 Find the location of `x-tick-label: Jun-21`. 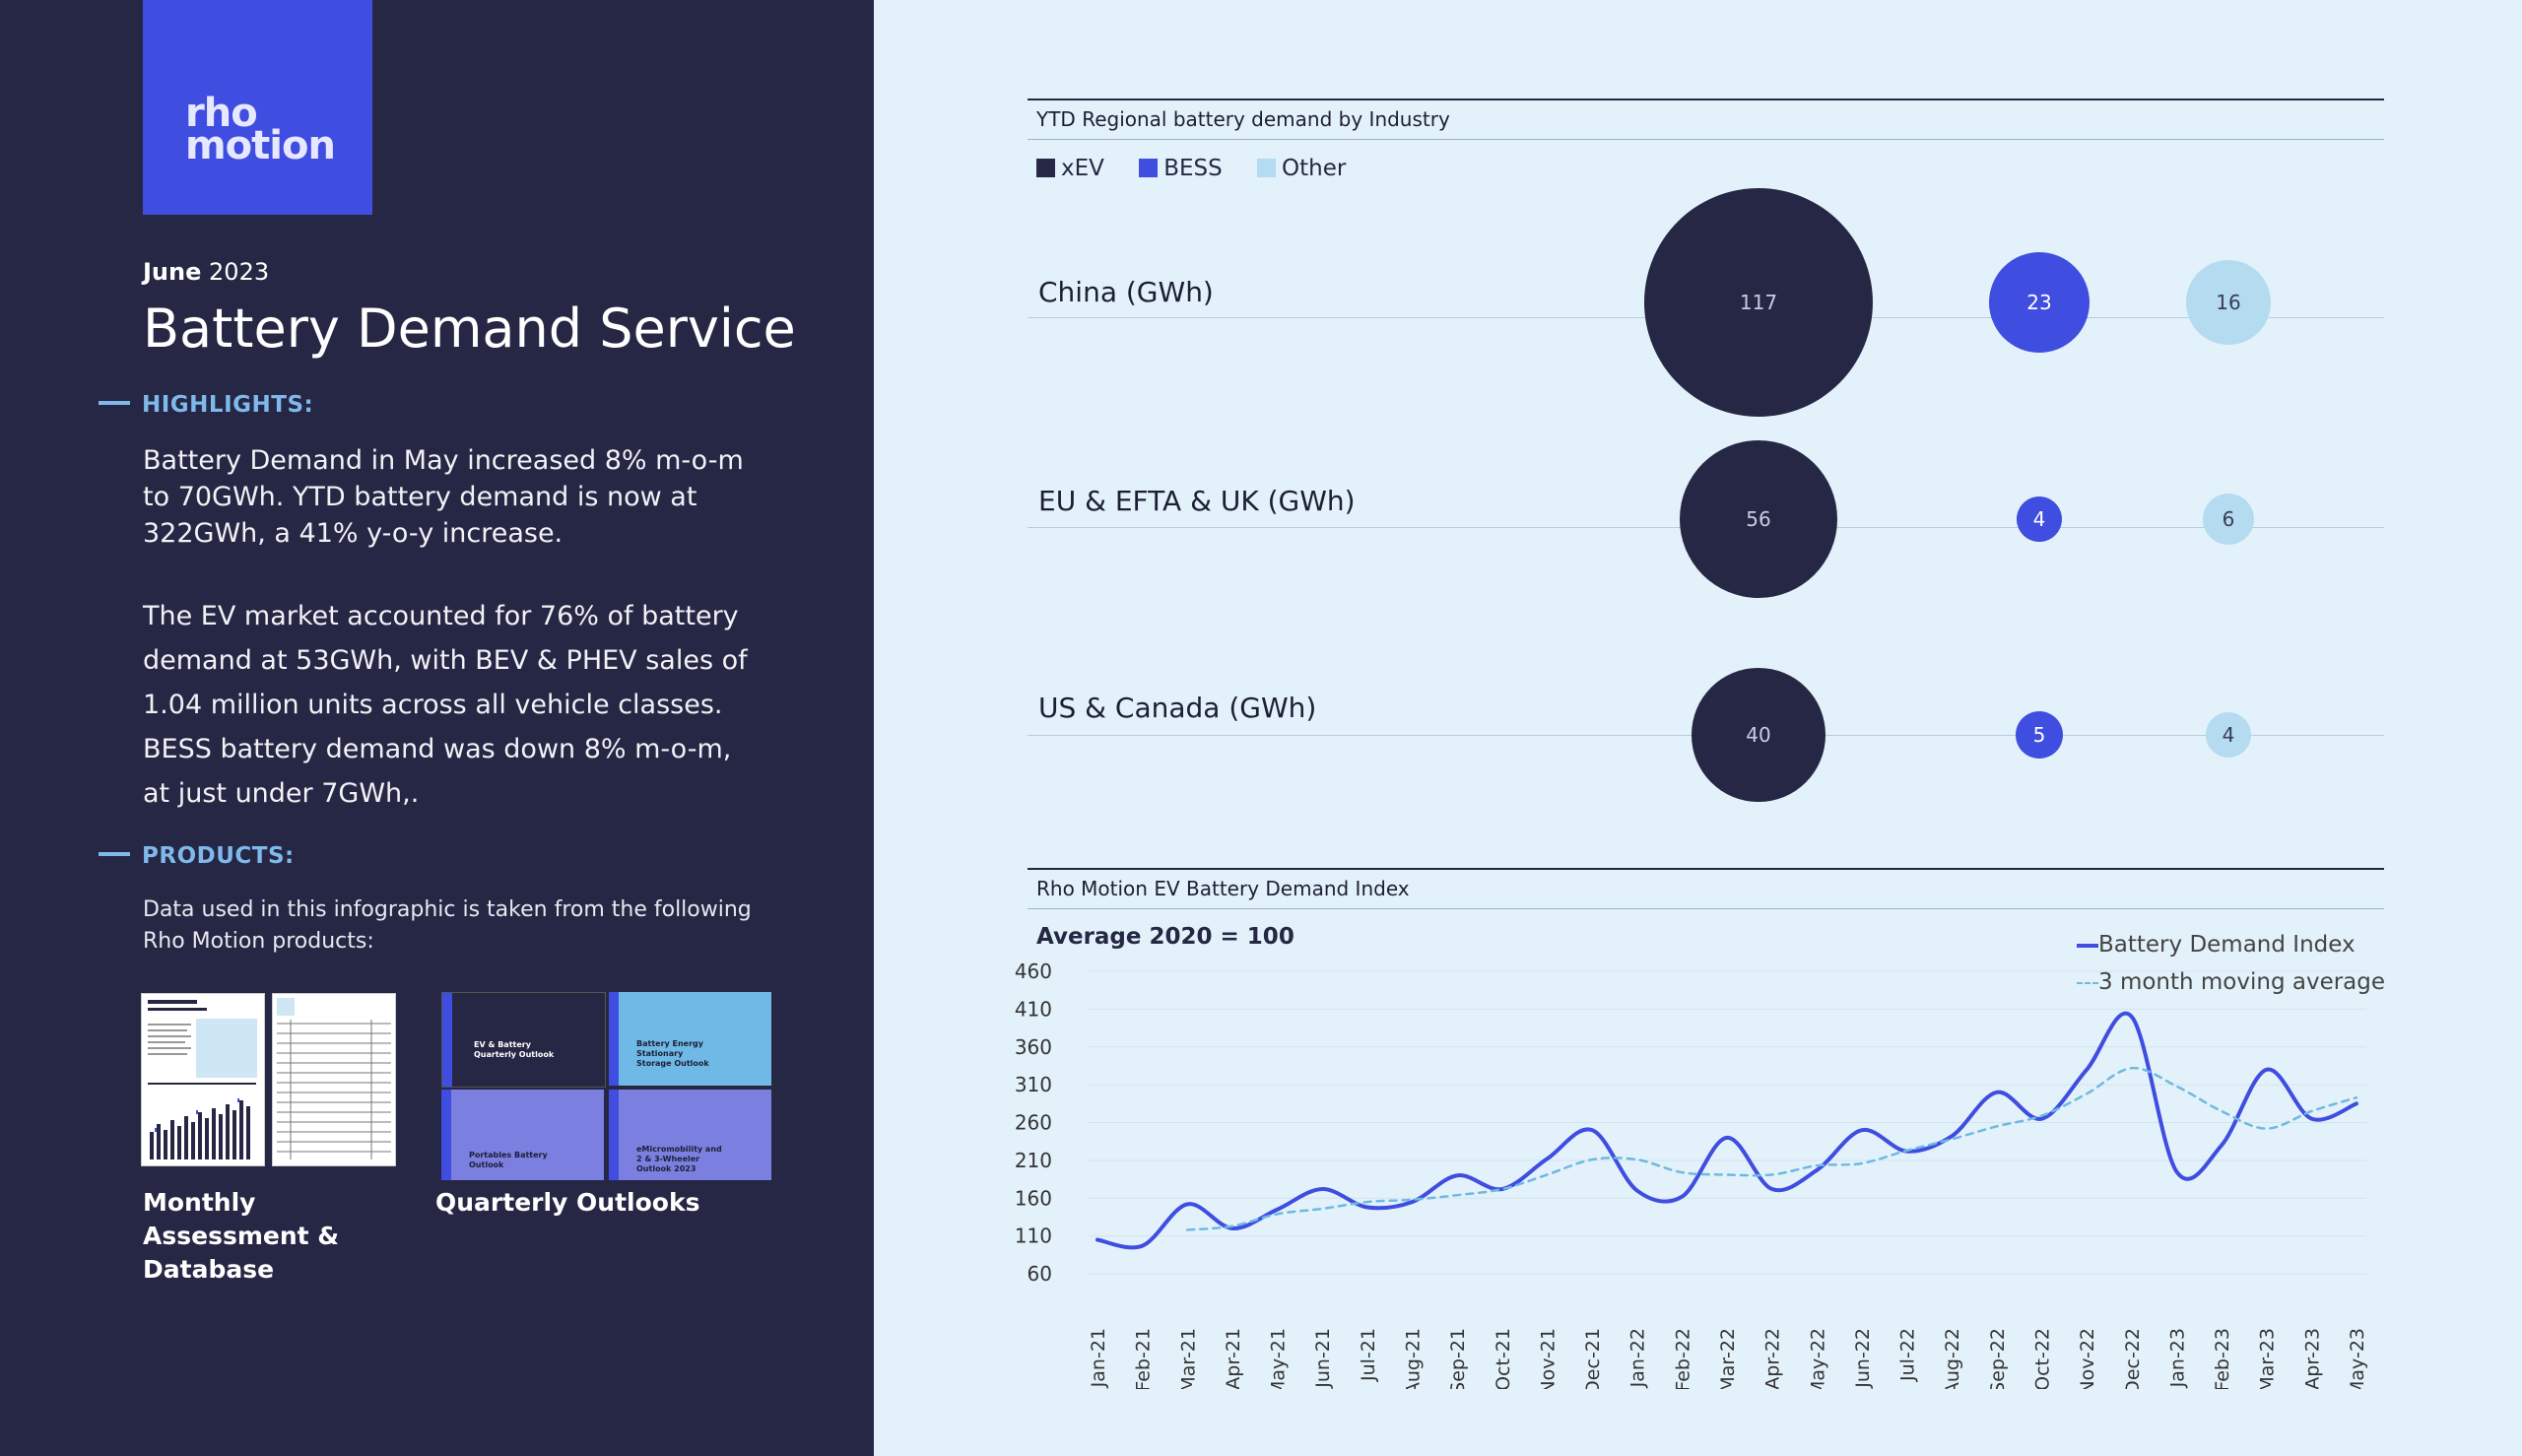

x-tick-label: Jun-21 is located at coordinates (1323, 1358).